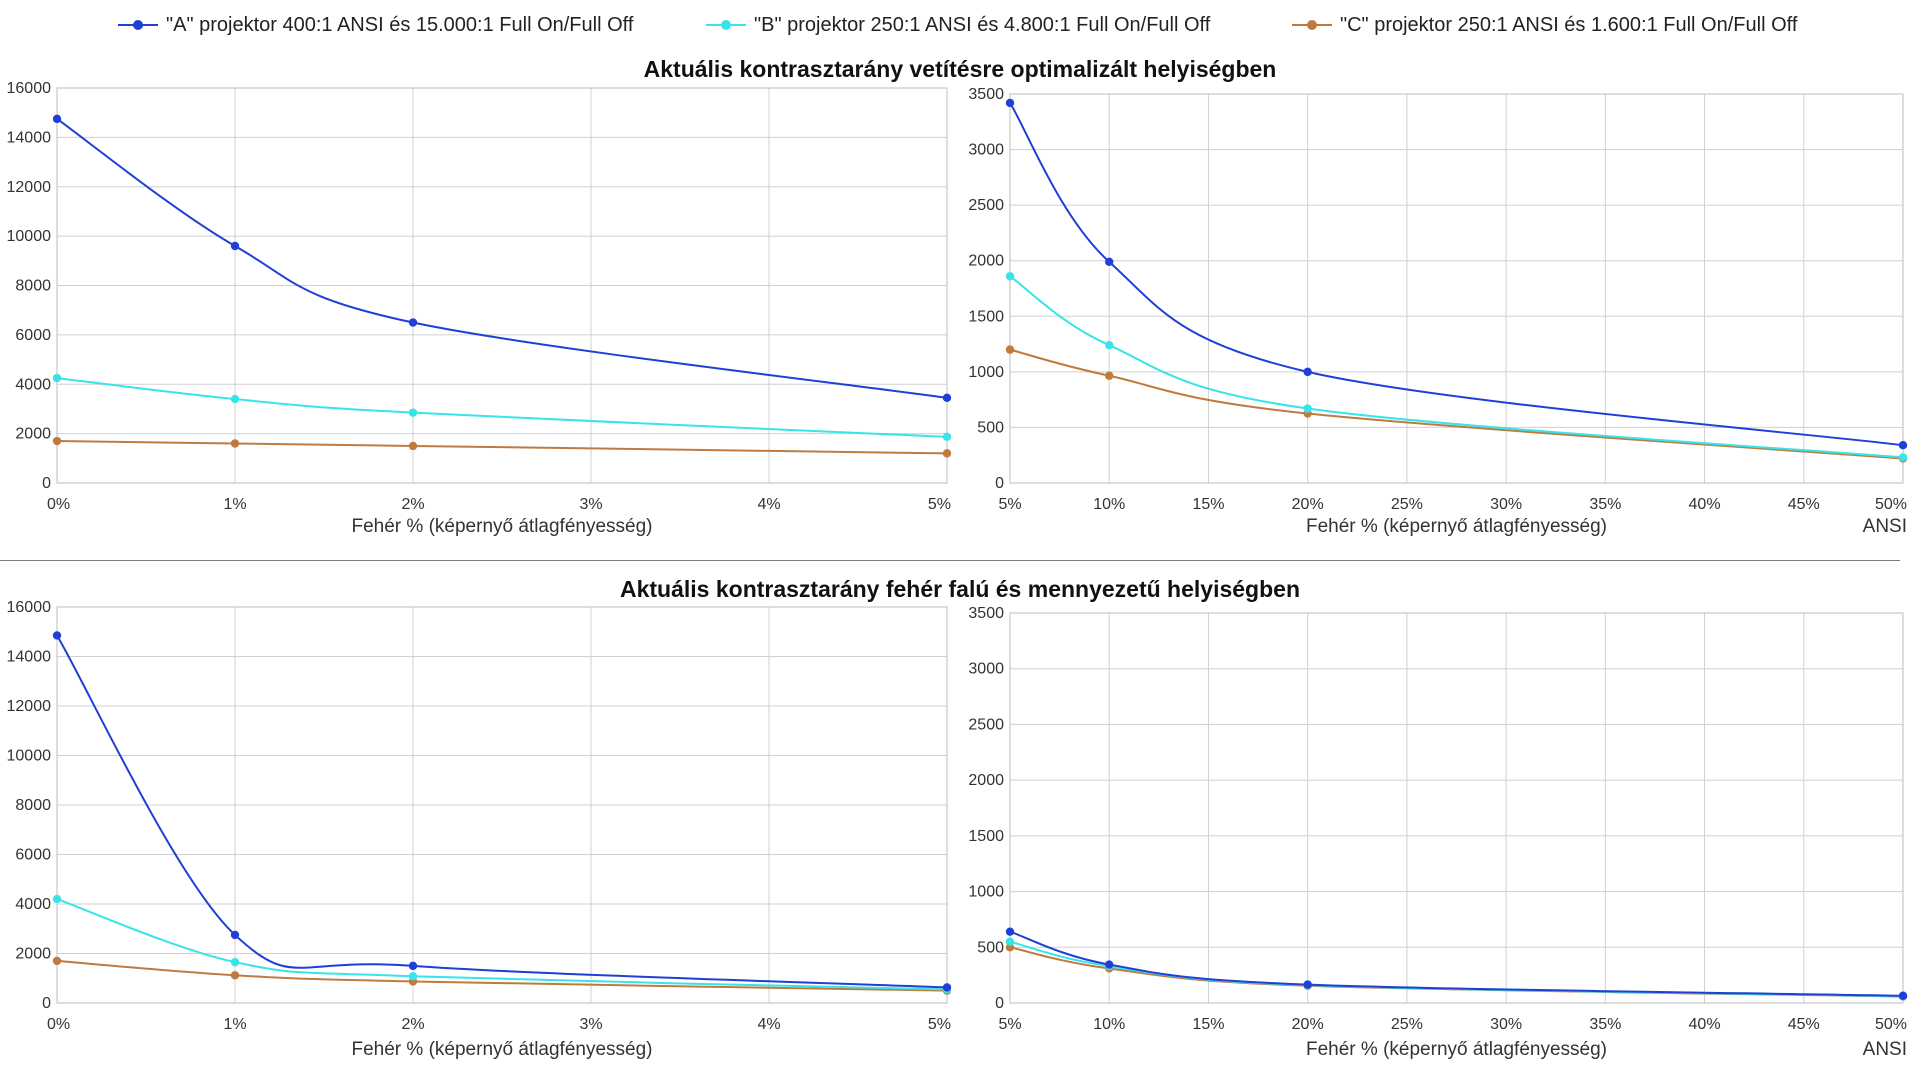 Image resolution: width=1920 pixels, height=1080 pixels. I want to click on legend-swatch-c, so click(1312, 25).